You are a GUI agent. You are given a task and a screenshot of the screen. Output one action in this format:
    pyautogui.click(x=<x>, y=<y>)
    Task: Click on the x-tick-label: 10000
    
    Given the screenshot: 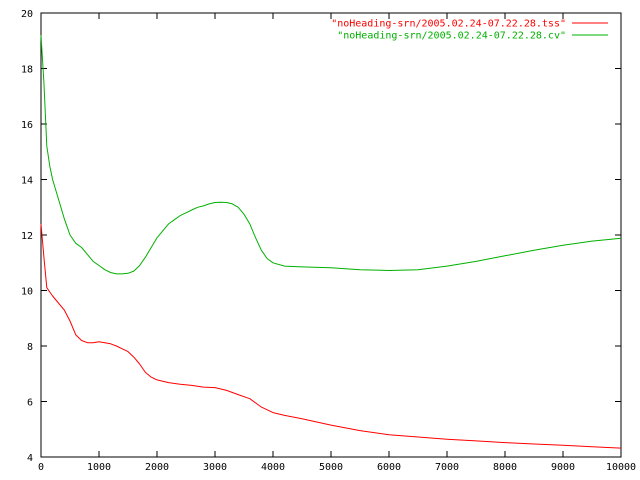 What is the action you would take?
    pyautogui.click(x=621, y=467)
    